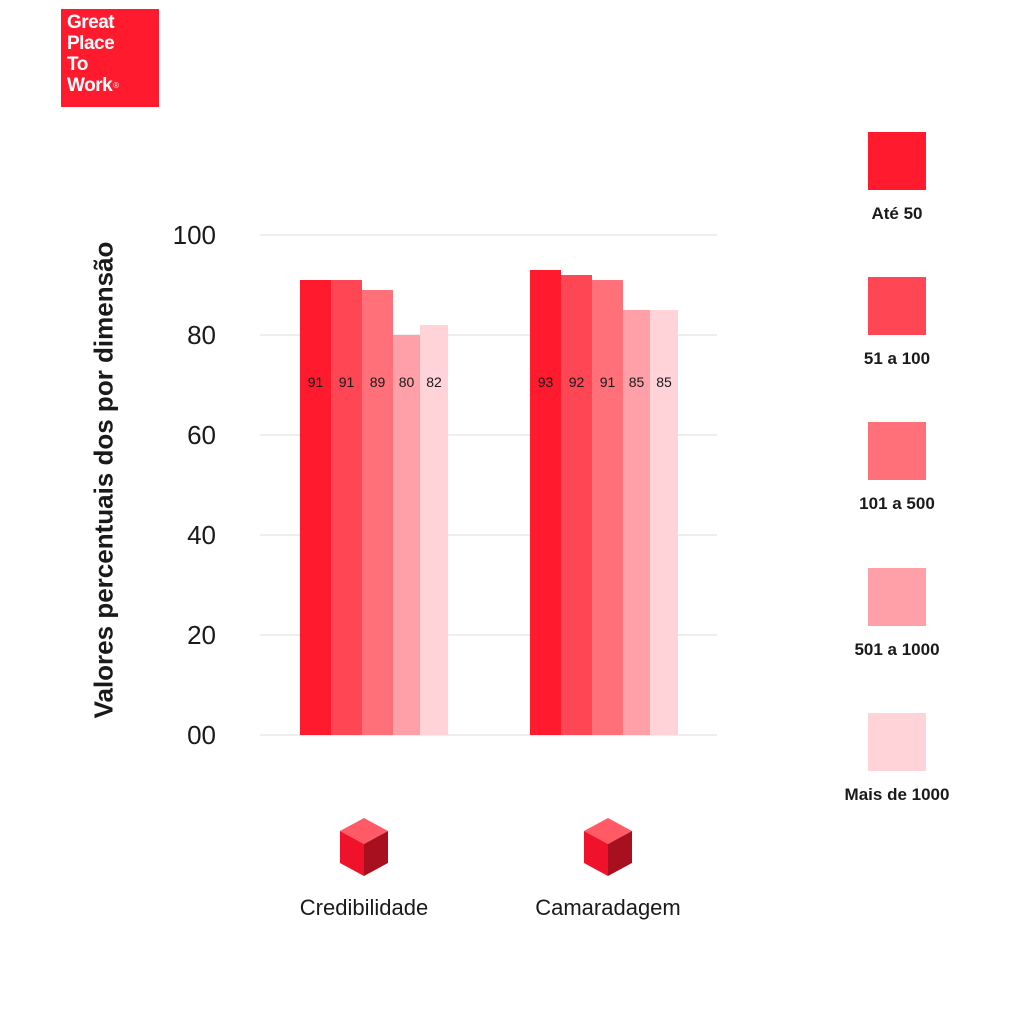  I want to click on legend-item: 501 a 1000, so click(897, 614).